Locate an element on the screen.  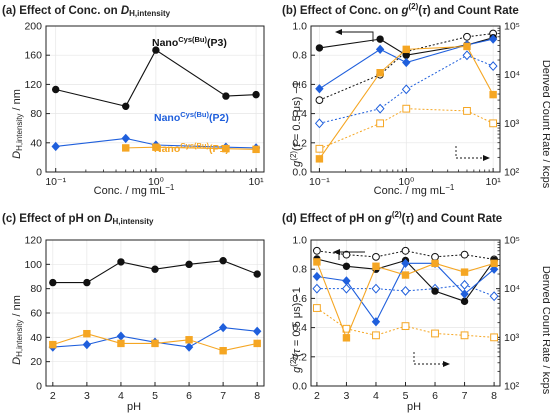
panel-c-xtick-label: 5 is located at coordinates (155, 396).